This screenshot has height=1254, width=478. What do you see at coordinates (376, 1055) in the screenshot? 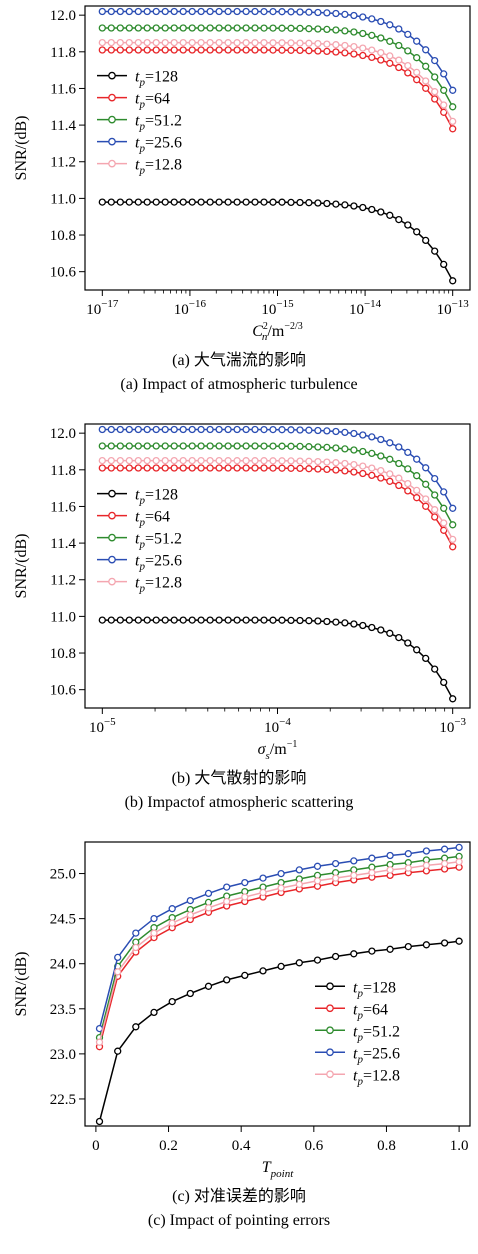
I see `legend-label: tp=25.6` at bounding box center [376, 1055].